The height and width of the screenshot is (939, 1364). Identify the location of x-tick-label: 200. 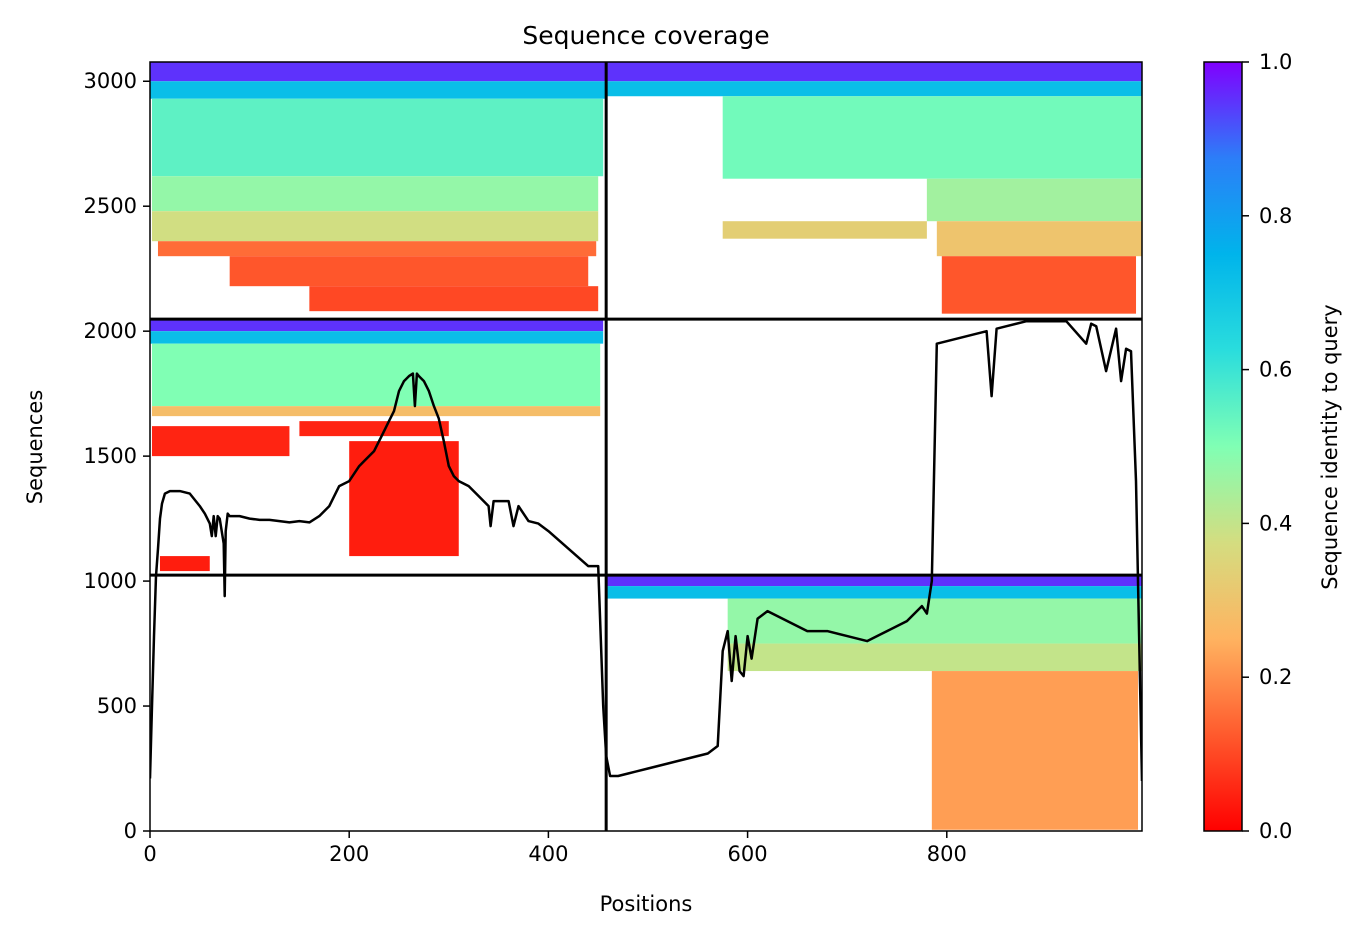
(349, 854).